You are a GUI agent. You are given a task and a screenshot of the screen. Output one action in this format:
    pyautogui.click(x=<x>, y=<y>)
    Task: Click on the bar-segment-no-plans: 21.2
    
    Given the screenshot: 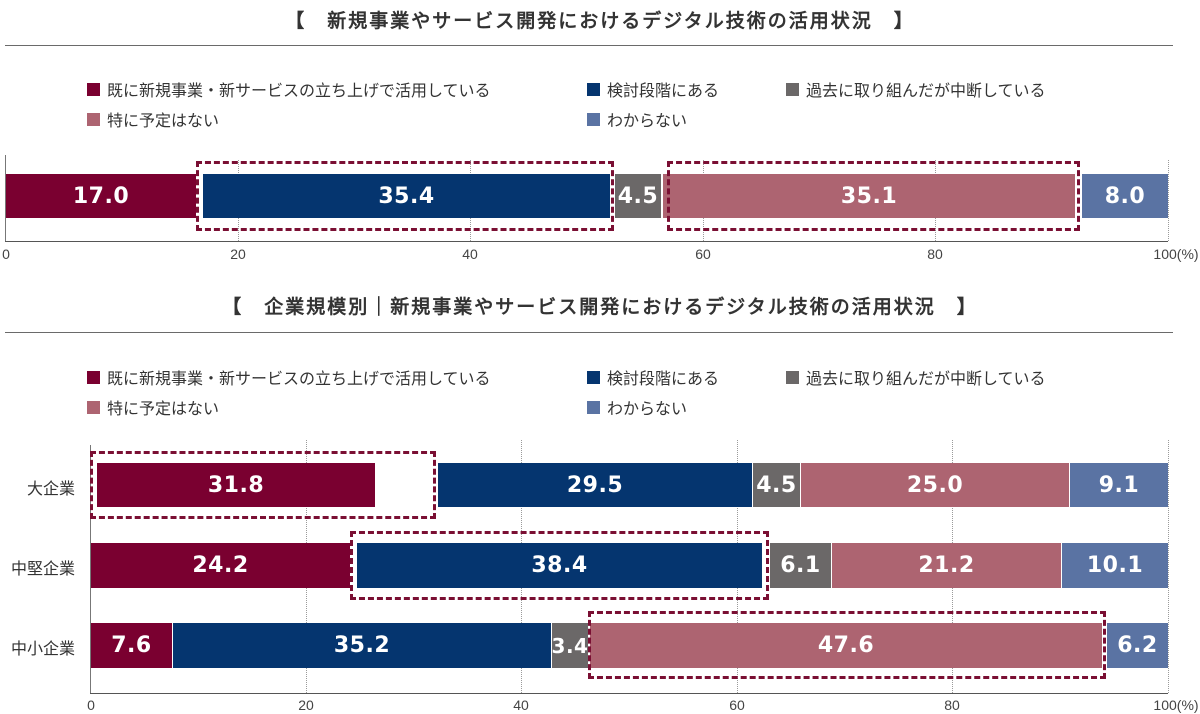 What is the action you would take?
    pyautogui.click(x=946, y=565)
    